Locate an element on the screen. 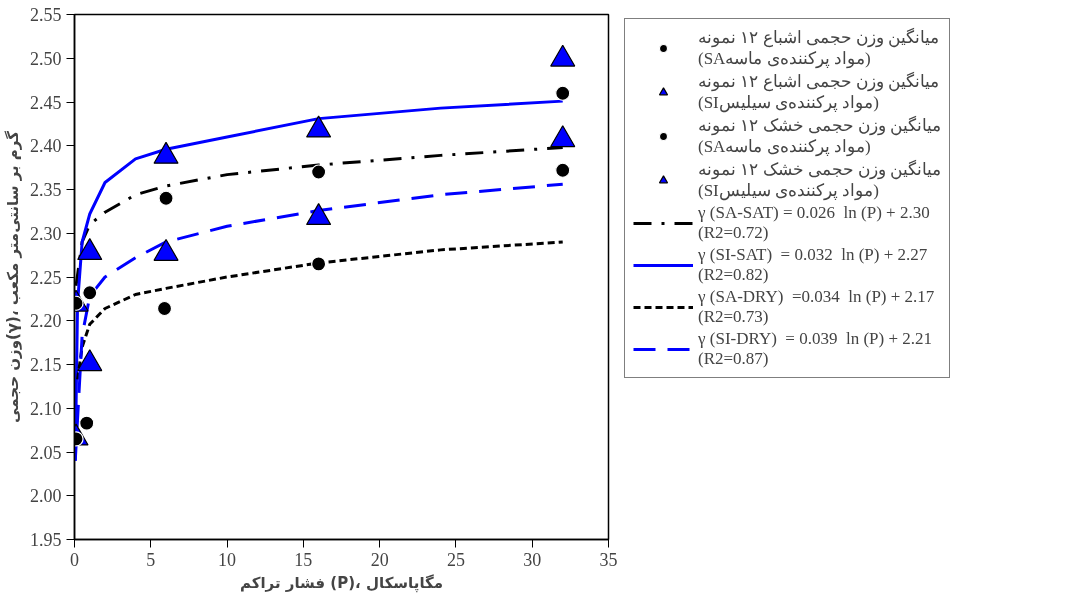 This screenshot has height=594, width=1080. legend-label: میانگین وزن حجمی خشک ۱۲ نمونه (SAمواد پرکننده‌ی ماسه) is located at coordinates (820, 136).